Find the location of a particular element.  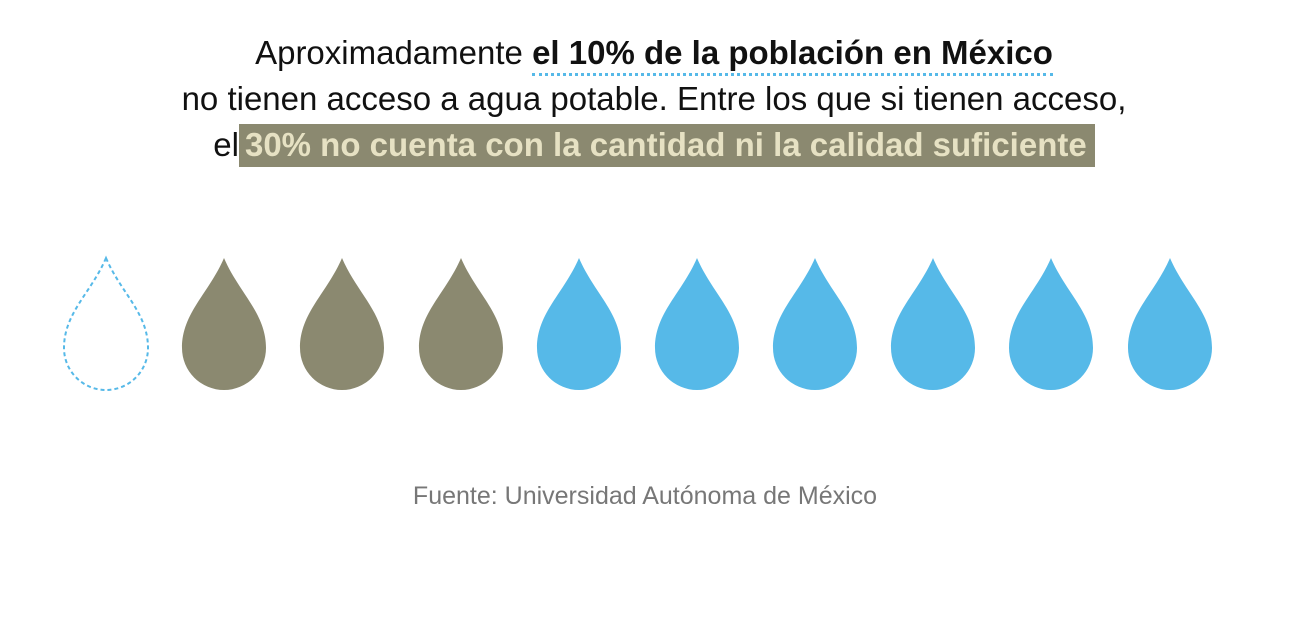

text: el is located at coordinates (226, 144).